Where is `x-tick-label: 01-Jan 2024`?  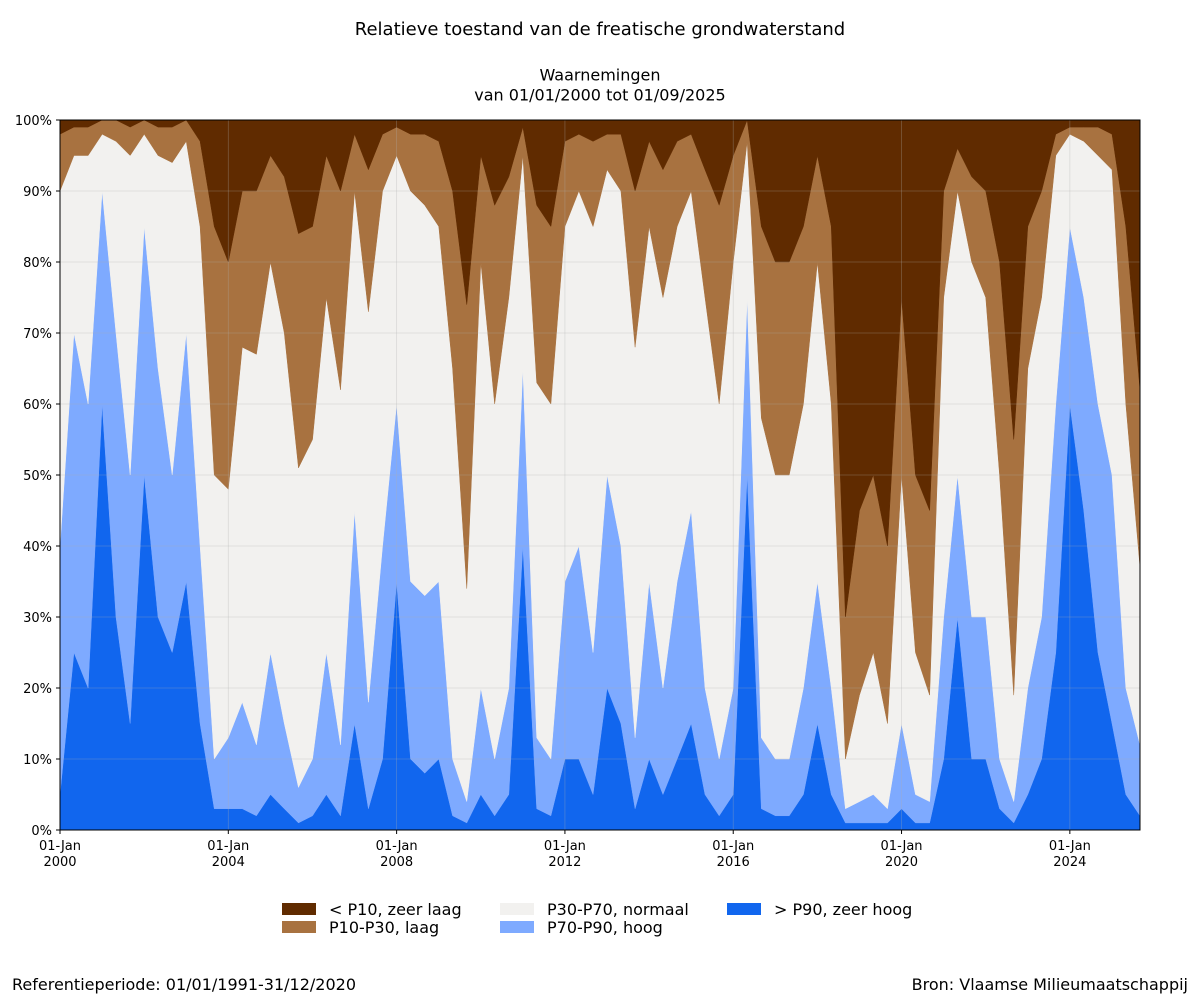
x-tick-label: 01-Jan 2024 is located at coordinates (1070, 854).